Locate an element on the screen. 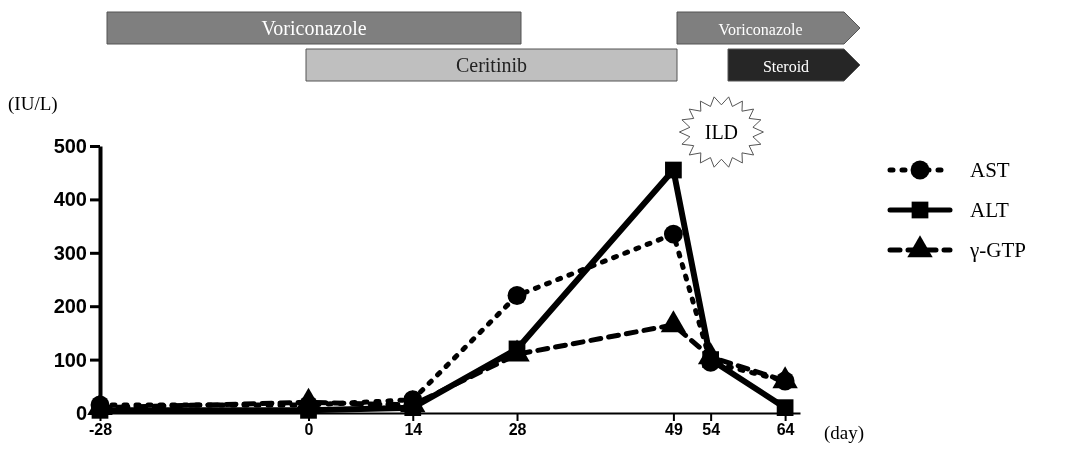 Image resolution: width=1069 pixels, height=457 pixels. legend-label: ALT is located at coordinates (990, 210).